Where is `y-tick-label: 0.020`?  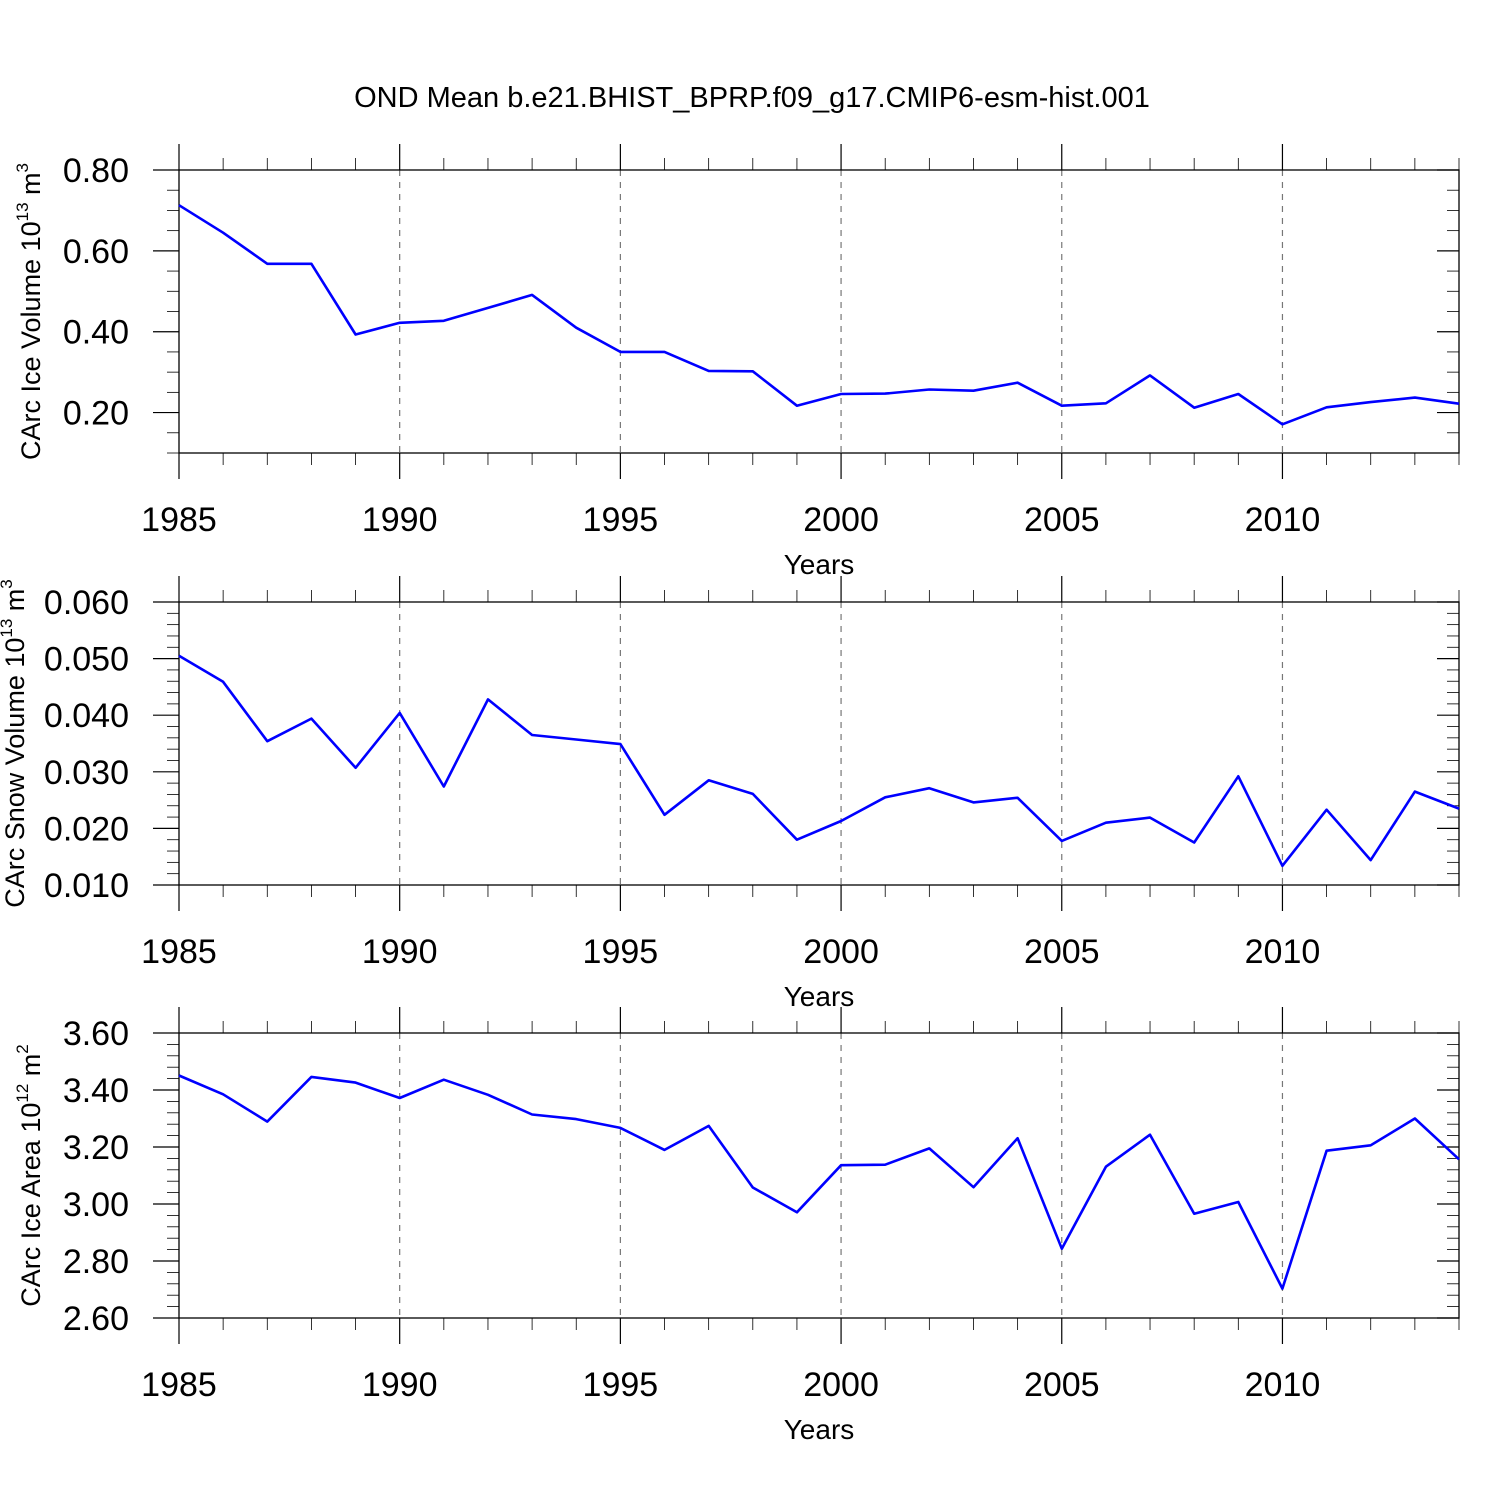
y-tick-label: 0.020 is located at coordinates (86, 829).